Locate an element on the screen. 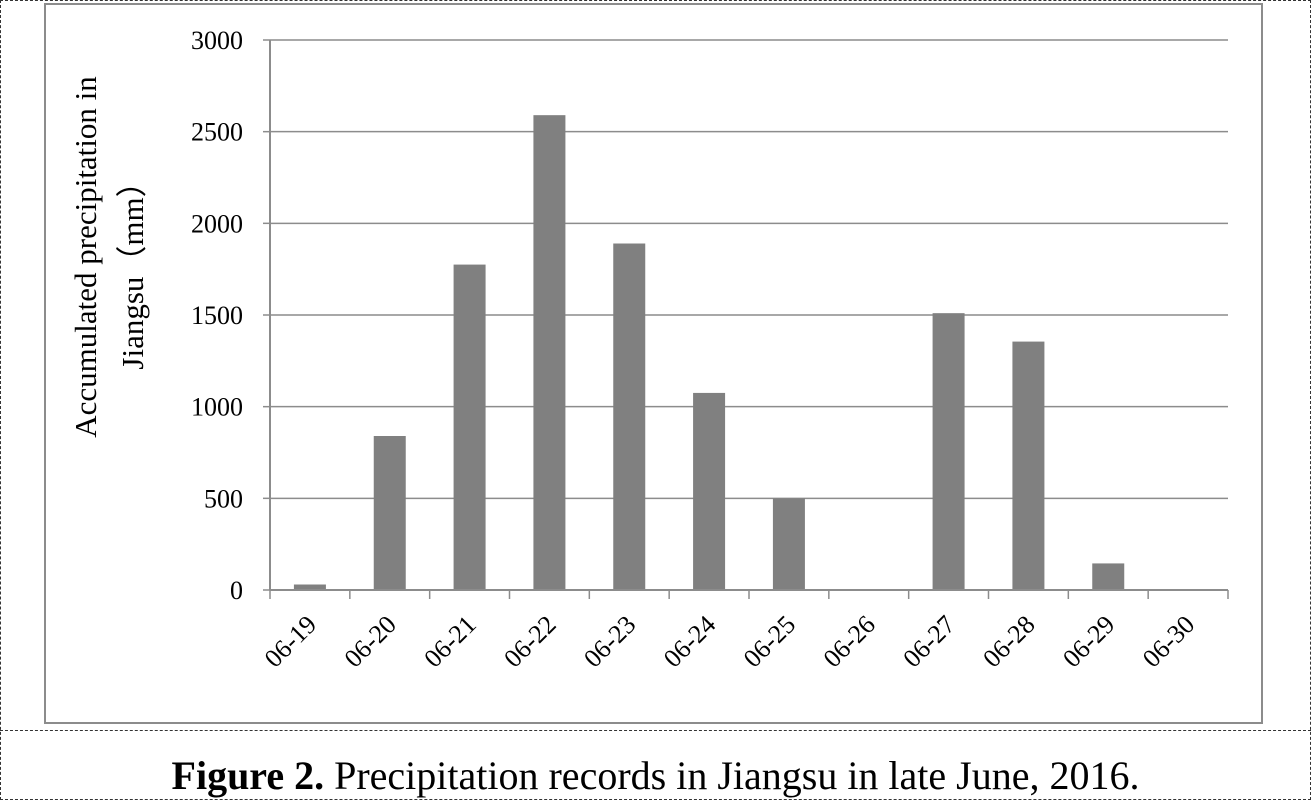 Image resolution: width=1311 pixels, height=800 pixels. caption-label: Figure 2. is located at coordinates (248, 775).